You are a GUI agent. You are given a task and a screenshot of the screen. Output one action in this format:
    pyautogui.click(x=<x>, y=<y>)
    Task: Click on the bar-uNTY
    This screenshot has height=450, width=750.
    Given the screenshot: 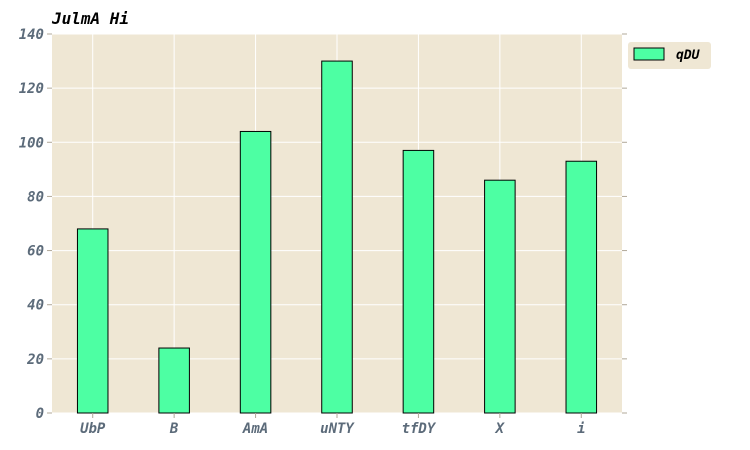 What is the action you would take?
    pyautogui.click(x=337, y=237)
    